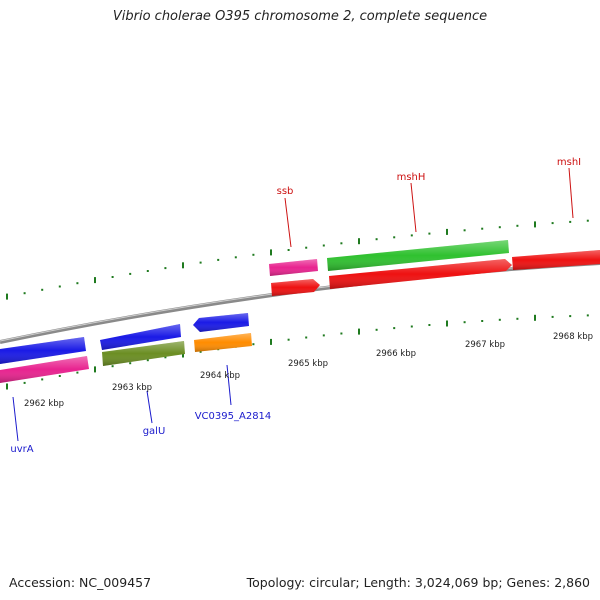 The image size is (600, 600). Describe the element at coordinates (80, 582) in the screenshot. I see `accession-text: Accession: NC_009457` at that location.